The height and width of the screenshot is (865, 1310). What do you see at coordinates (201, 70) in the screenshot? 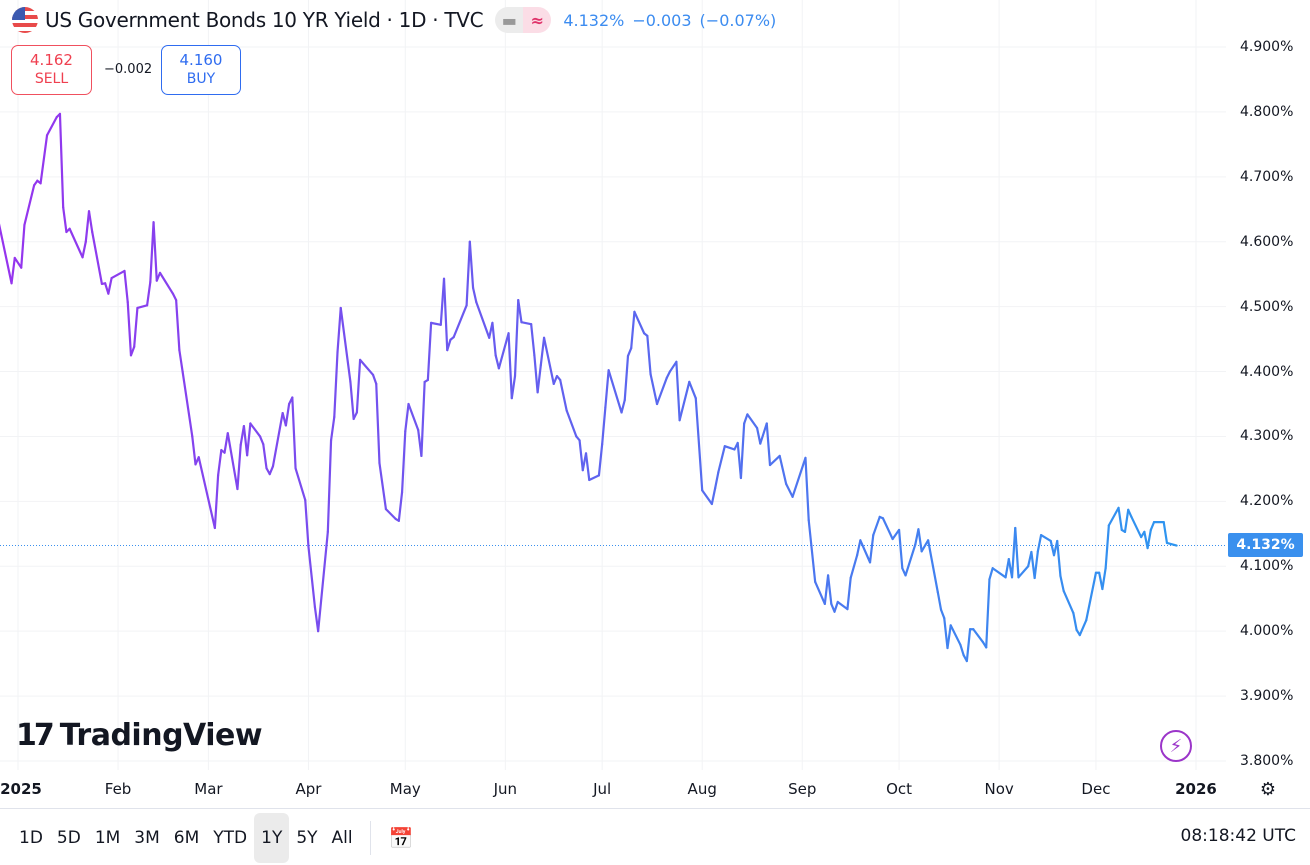
I see `buy-button: 4.160 BUY` at bounding box center [201, 70].